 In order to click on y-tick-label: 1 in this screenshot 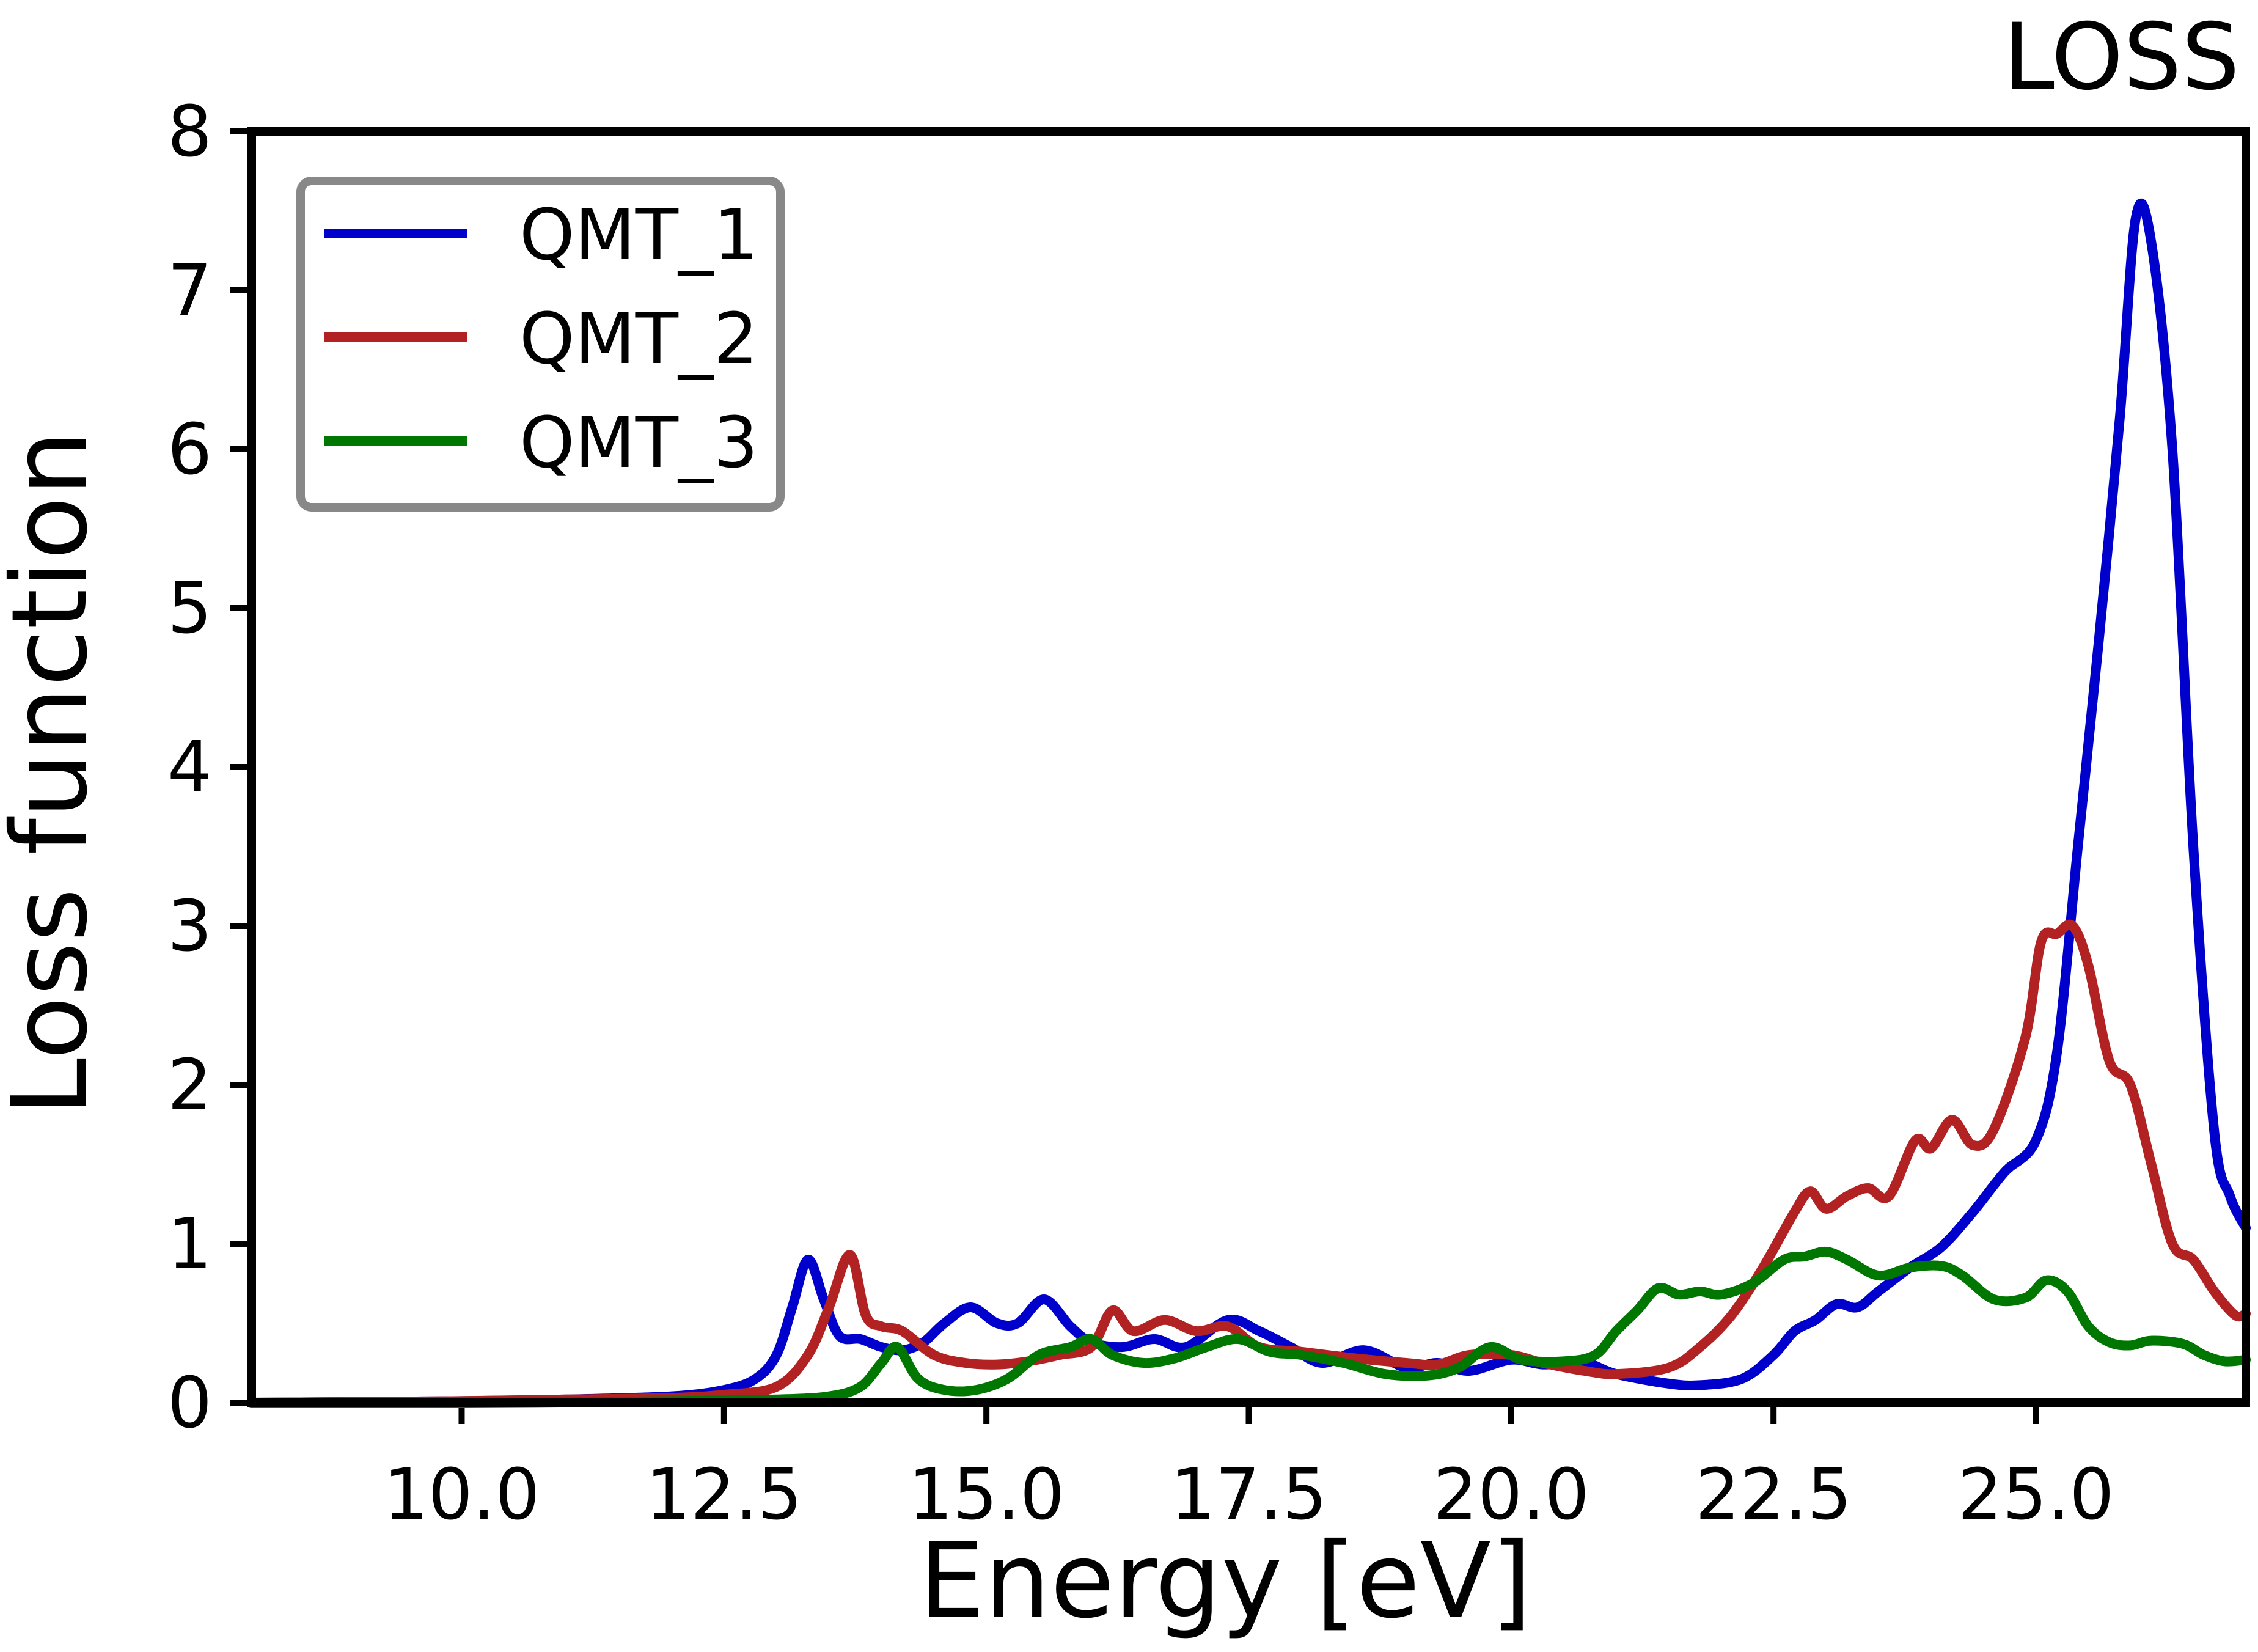, I will do `click(189, 1244)`.